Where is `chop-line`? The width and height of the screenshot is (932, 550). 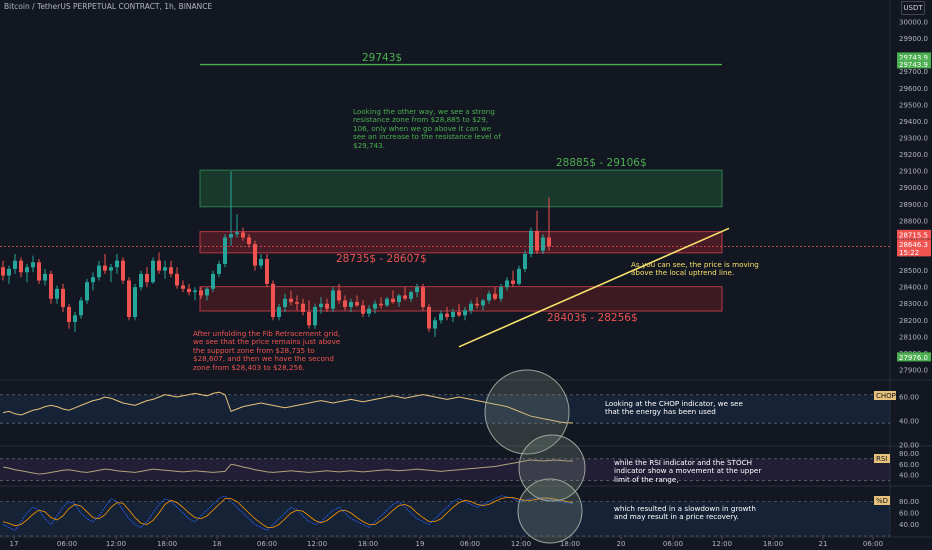
chop-line is located at coordinates (288, 407).